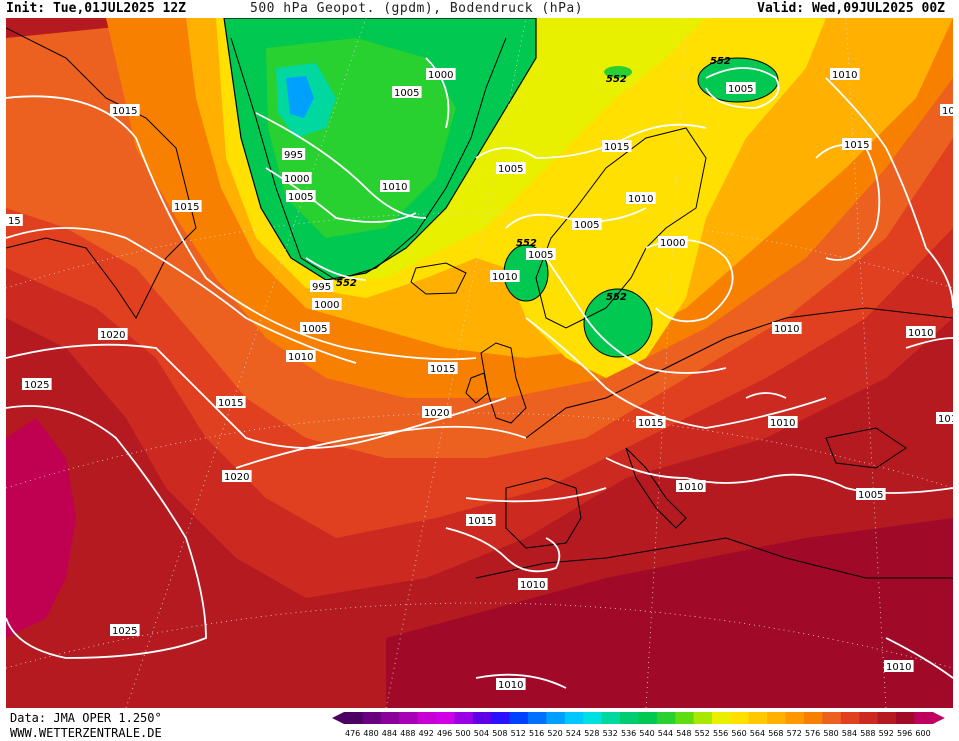  What do you see at coordinates (621, 228) in the screenshot?
I see `coast-scandinavia` at bounding box center [621, 228].